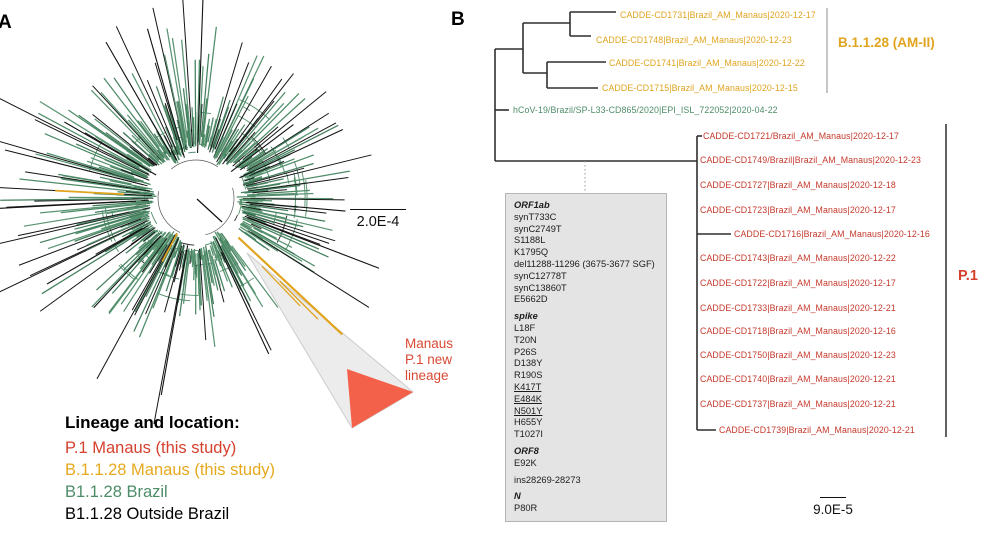 The height and width of the screenshot is (535, 1008). Describe the element at coordinates (798, 283) in the screenshot. I see `tip-label: CADDE-CD1722|Brazil_AM_Manaus|2020-12-17` at that location.